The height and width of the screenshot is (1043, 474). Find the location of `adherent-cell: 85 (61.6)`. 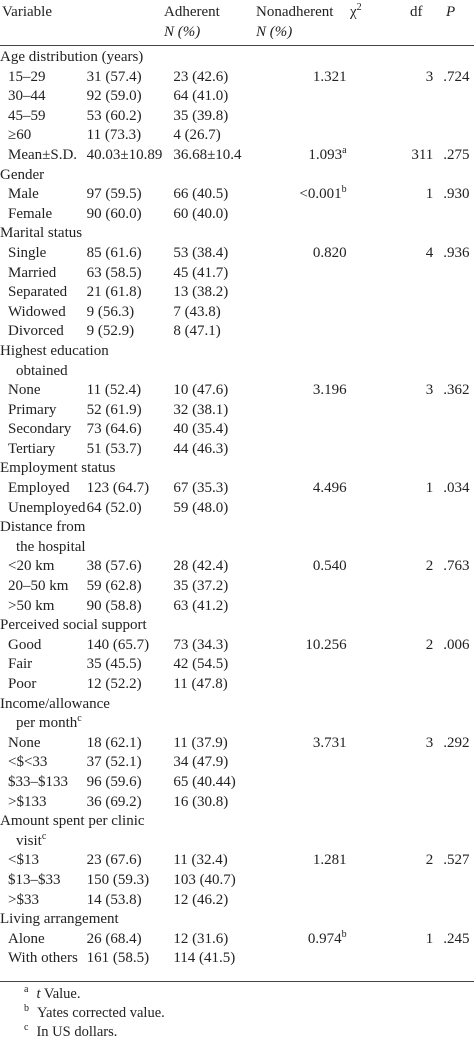

adherent-cell: 85 (61.6) is located at coordinates (114, 252).